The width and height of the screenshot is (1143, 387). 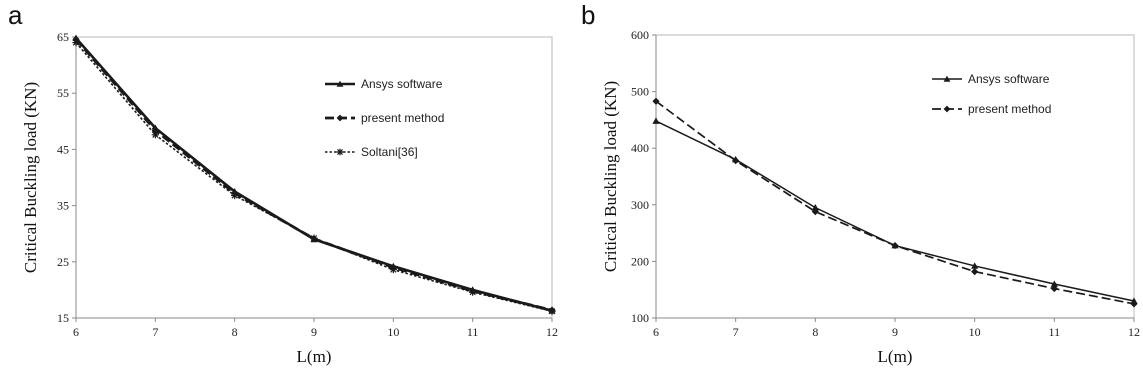 I want to click on y-tick-label: 65, so click(x=63, y=37).